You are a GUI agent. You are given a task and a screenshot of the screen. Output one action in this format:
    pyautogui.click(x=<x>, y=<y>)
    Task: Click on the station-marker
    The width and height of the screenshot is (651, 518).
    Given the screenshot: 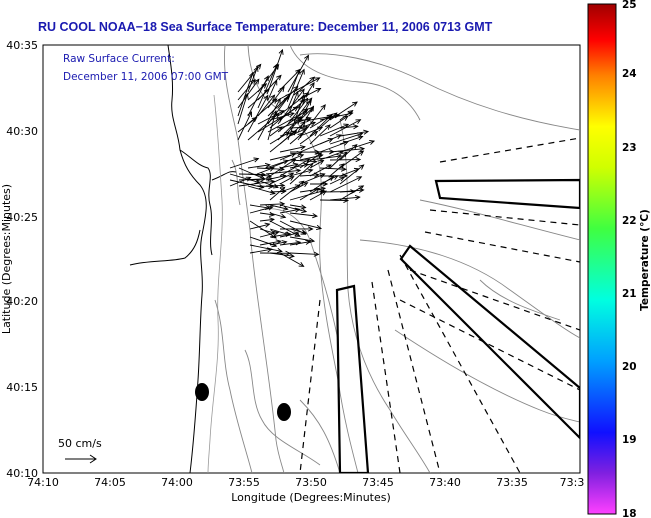 What is the action you would take?
    pyautogui.click(x=202, y=392)
    